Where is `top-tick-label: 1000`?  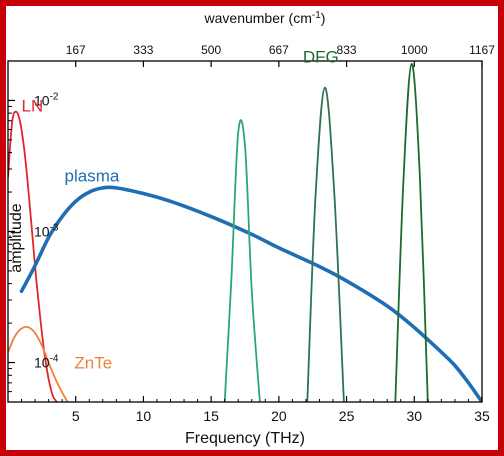 top-tick-label: 1000 is located at coordinates (414, 50).